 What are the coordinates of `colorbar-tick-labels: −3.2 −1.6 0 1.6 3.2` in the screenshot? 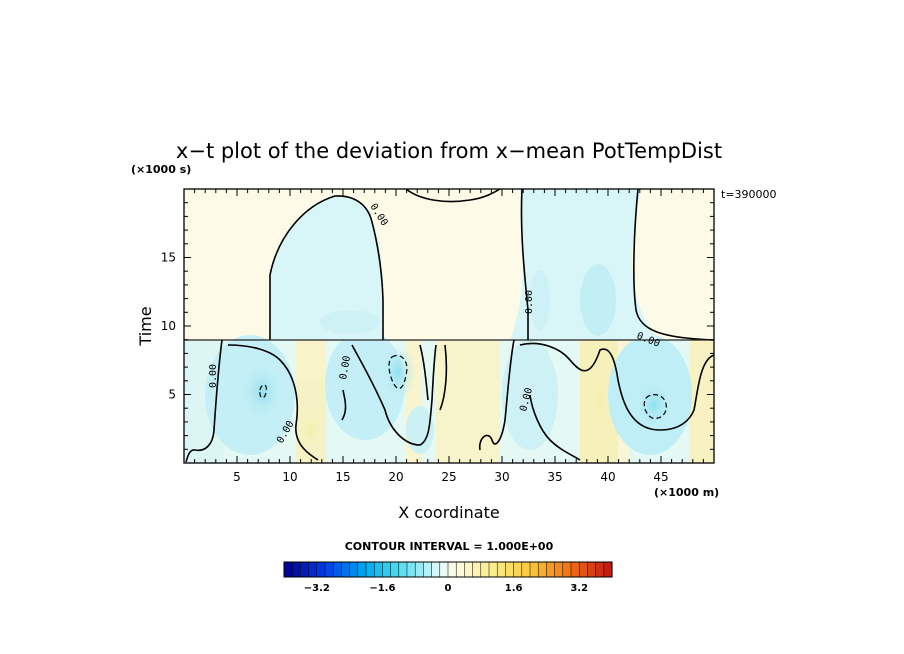 It's located at (446, 588).